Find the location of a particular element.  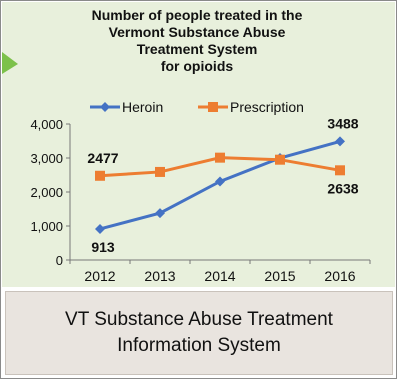

x-tick-label: 2013 is located at coordinates (159, 276).